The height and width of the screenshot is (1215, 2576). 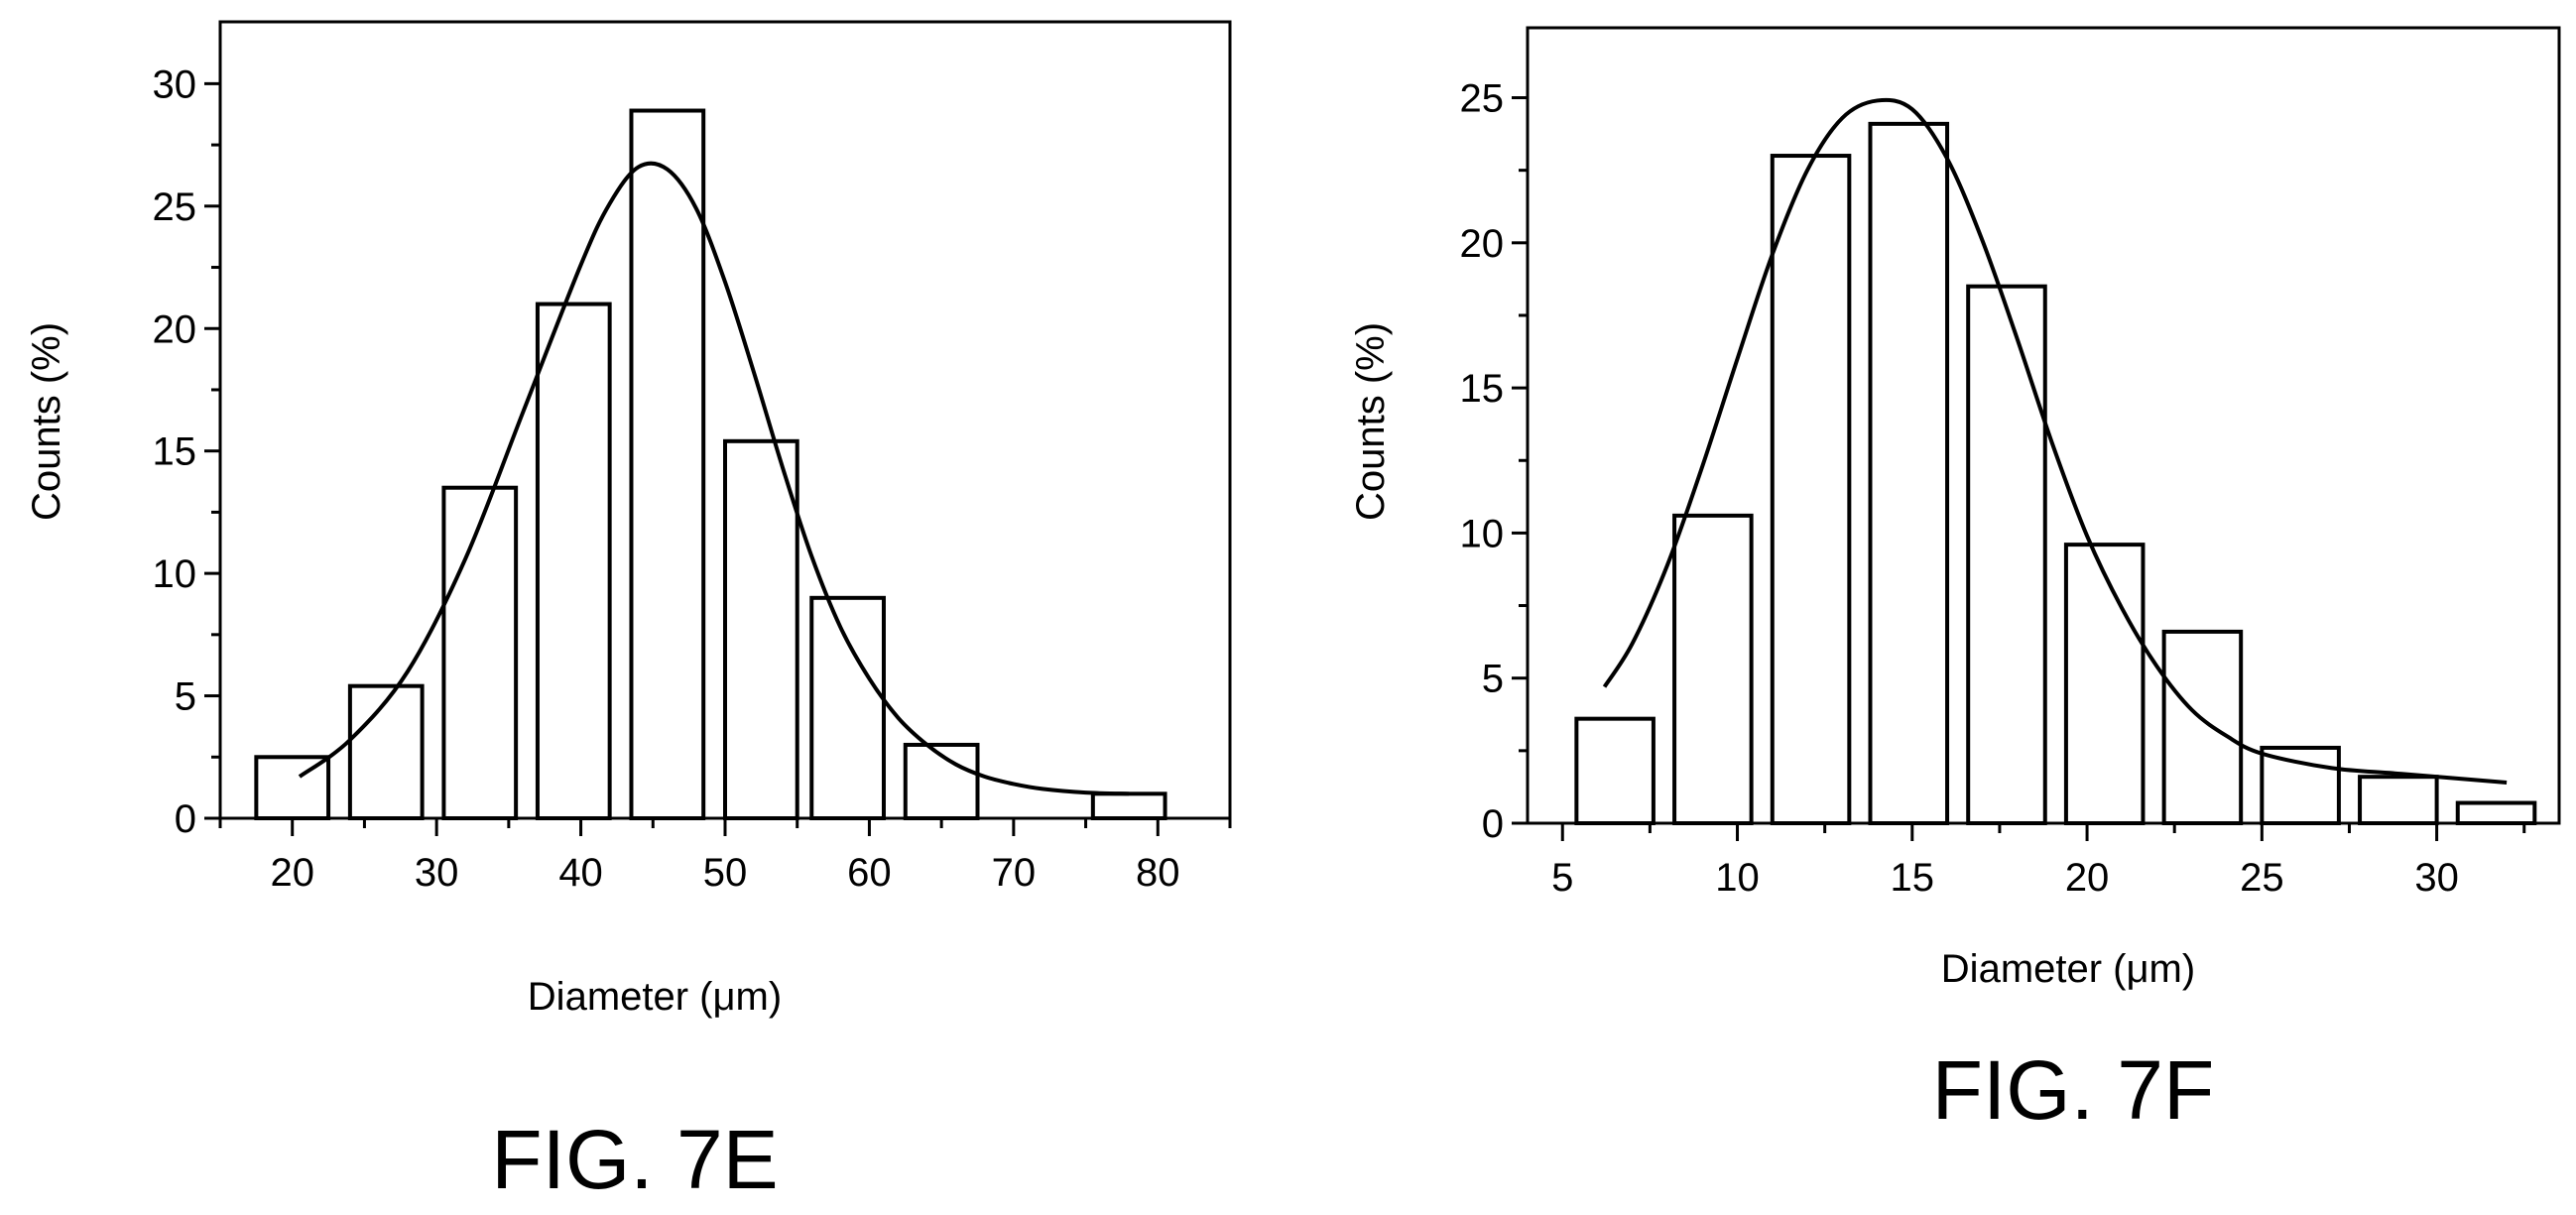 What do you see at coordinates (2262, 878) in the screenshot?
I see `x-tick-label: 25` at bounding box center [2262, 878].